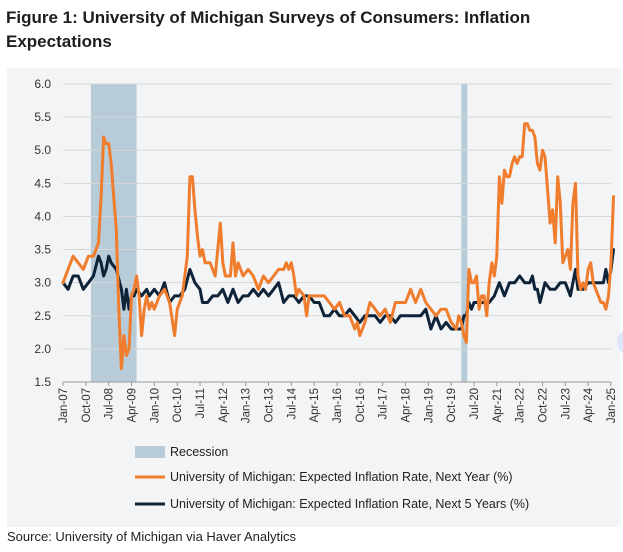 This screenshot has height=552, width=623. Describe the element at coordinates (150, 452) in the screenshot. I see `legend-swatch-recession` at that location.